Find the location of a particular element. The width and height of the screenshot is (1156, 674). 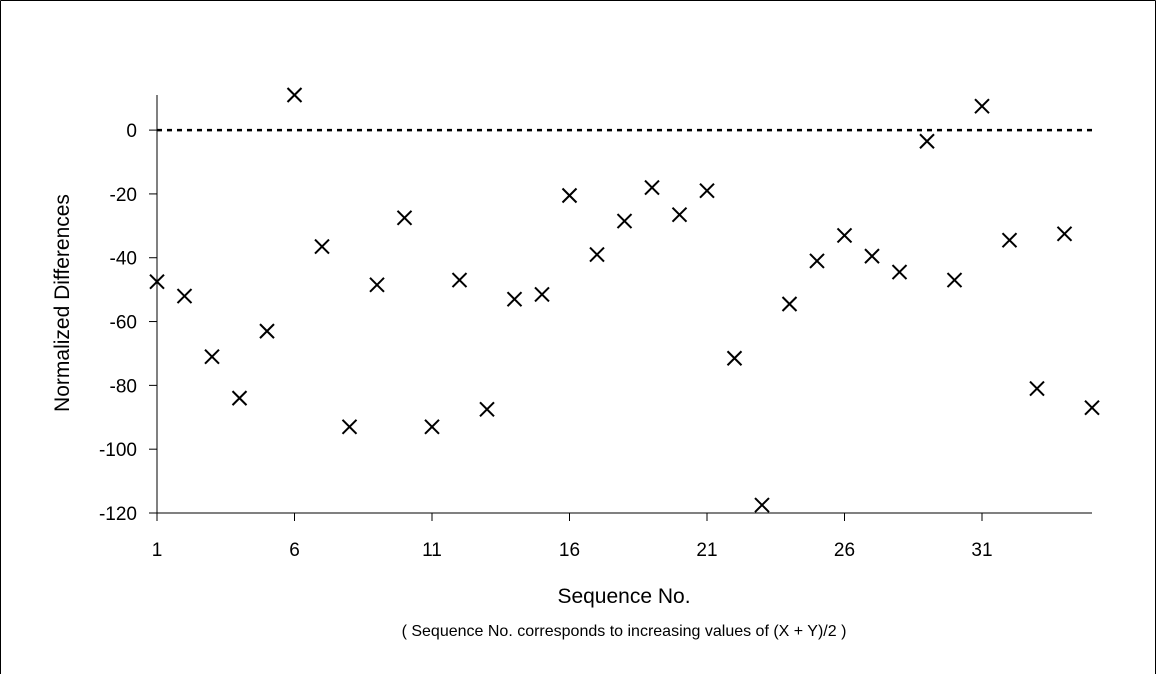

y-tick-label: -100 is located at coordinates (118, 450).